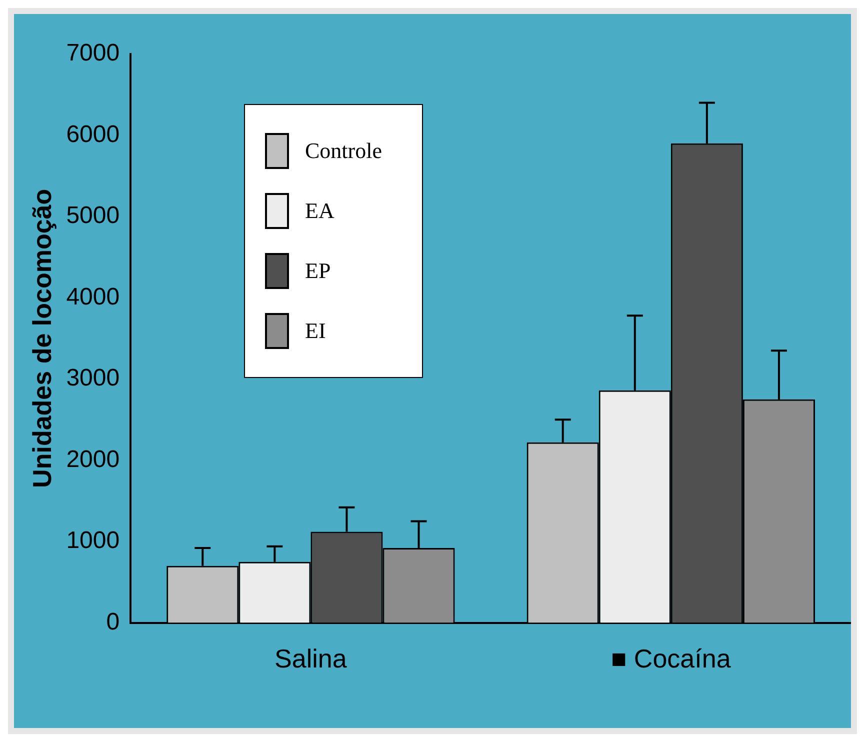  Describe the element at coordinates (113, 622) in the screenshot. I see `y-tick-label: 0` at that location.